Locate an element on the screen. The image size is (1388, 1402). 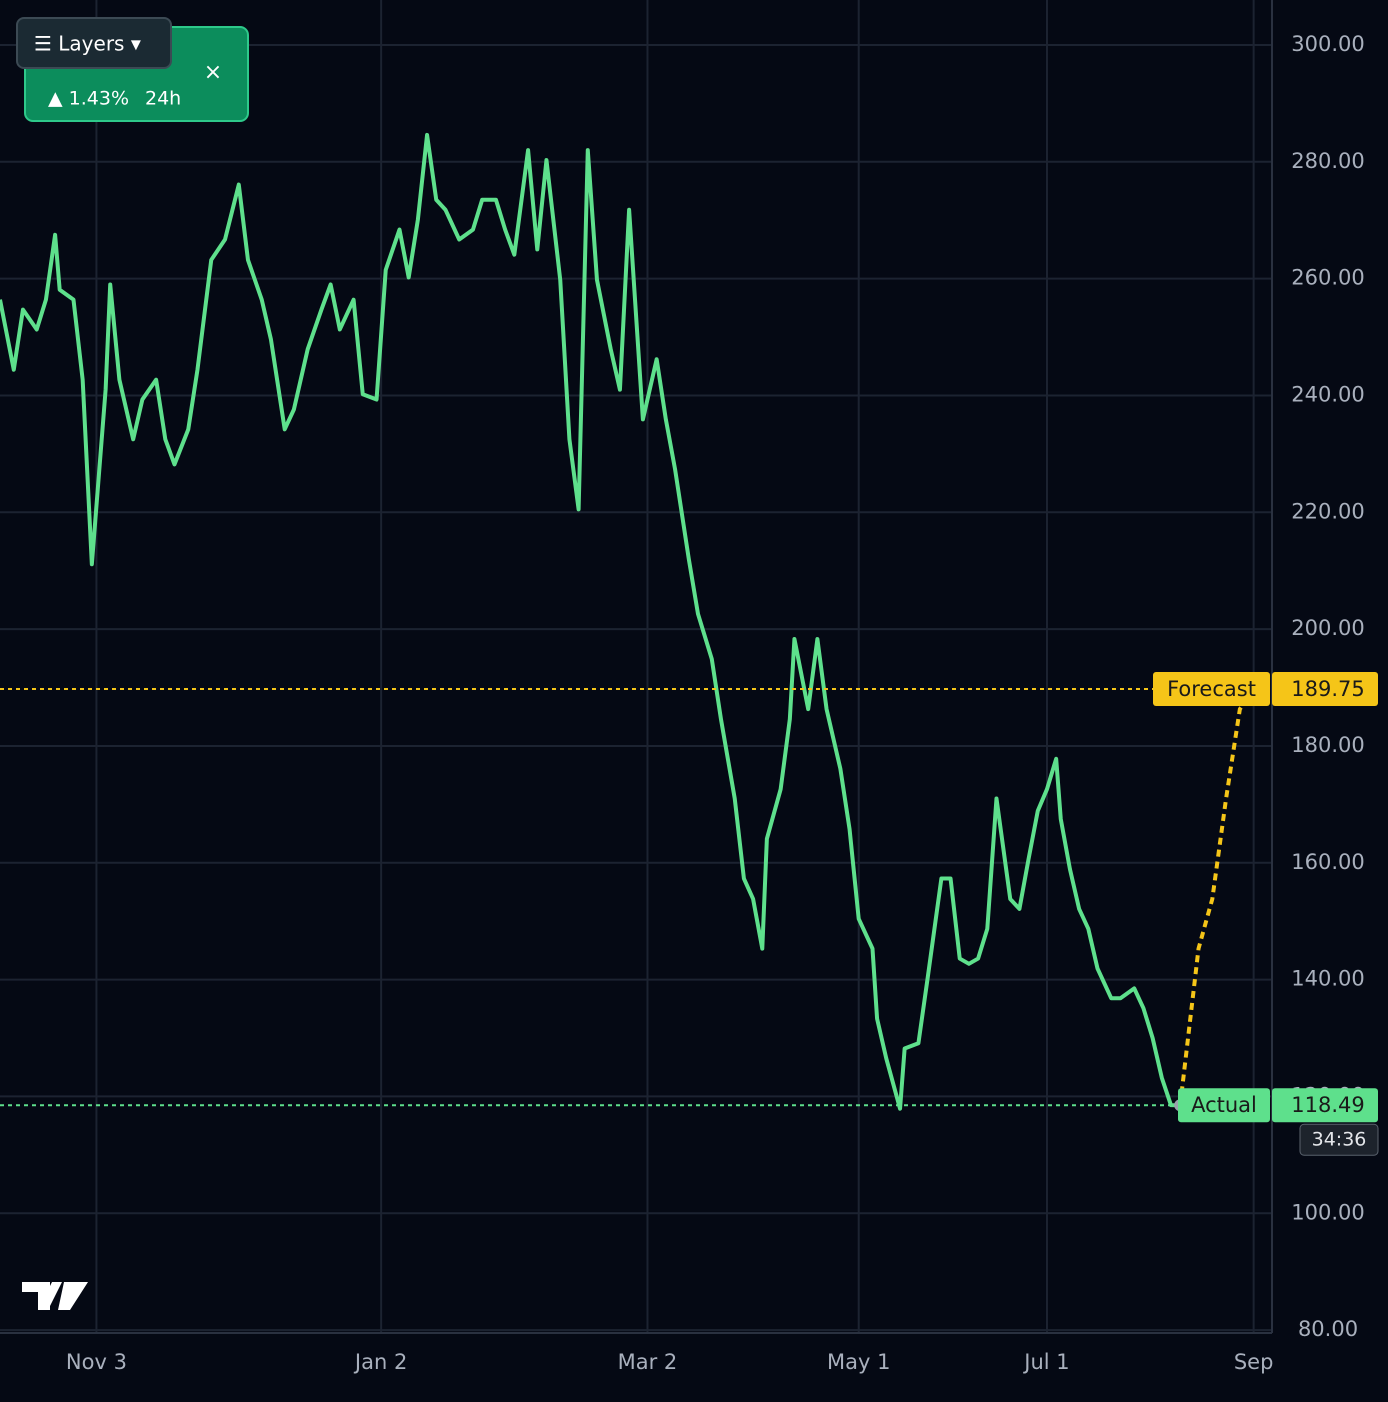
y-tick-label: 80.00 is located at coordinates (1328, 1329).